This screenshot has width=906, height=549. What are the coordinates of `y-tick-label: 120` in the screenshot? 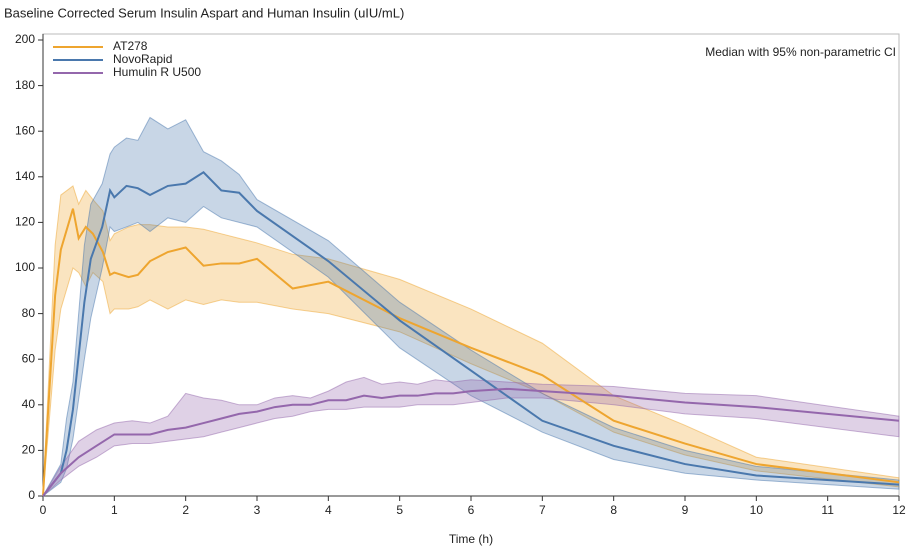 It's located at (25, 222).